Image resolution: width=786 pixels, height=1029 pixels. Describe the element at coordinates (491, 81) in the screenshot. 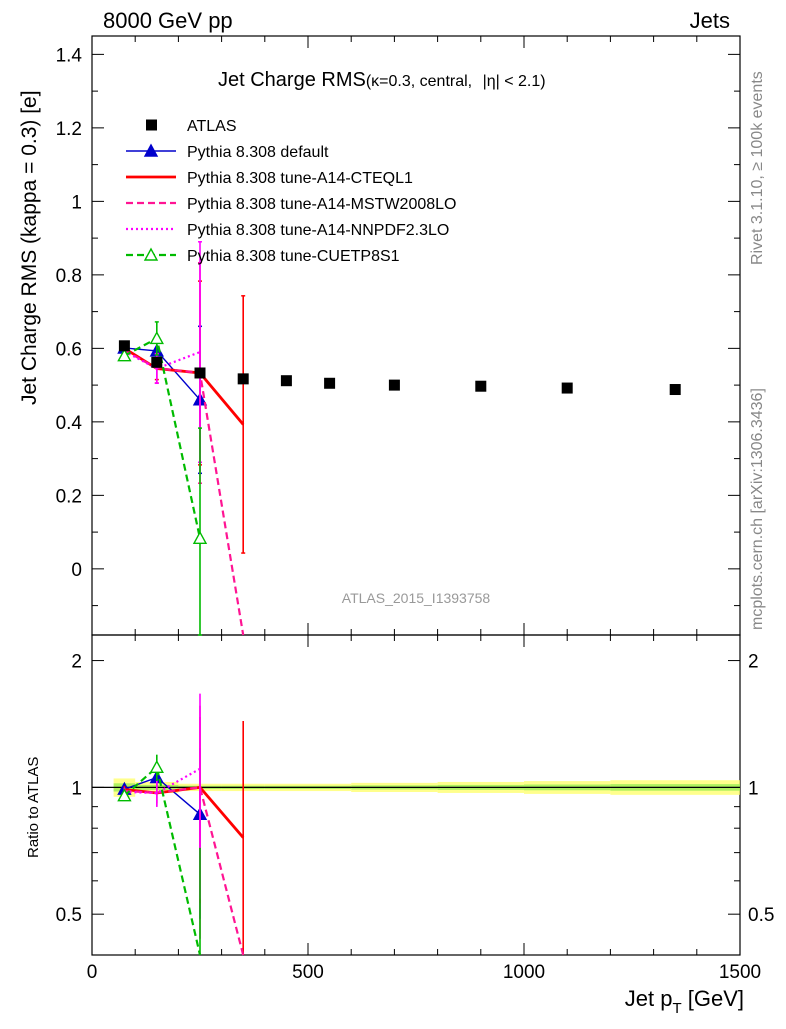

I see `title-detail-eta: η` at that location.